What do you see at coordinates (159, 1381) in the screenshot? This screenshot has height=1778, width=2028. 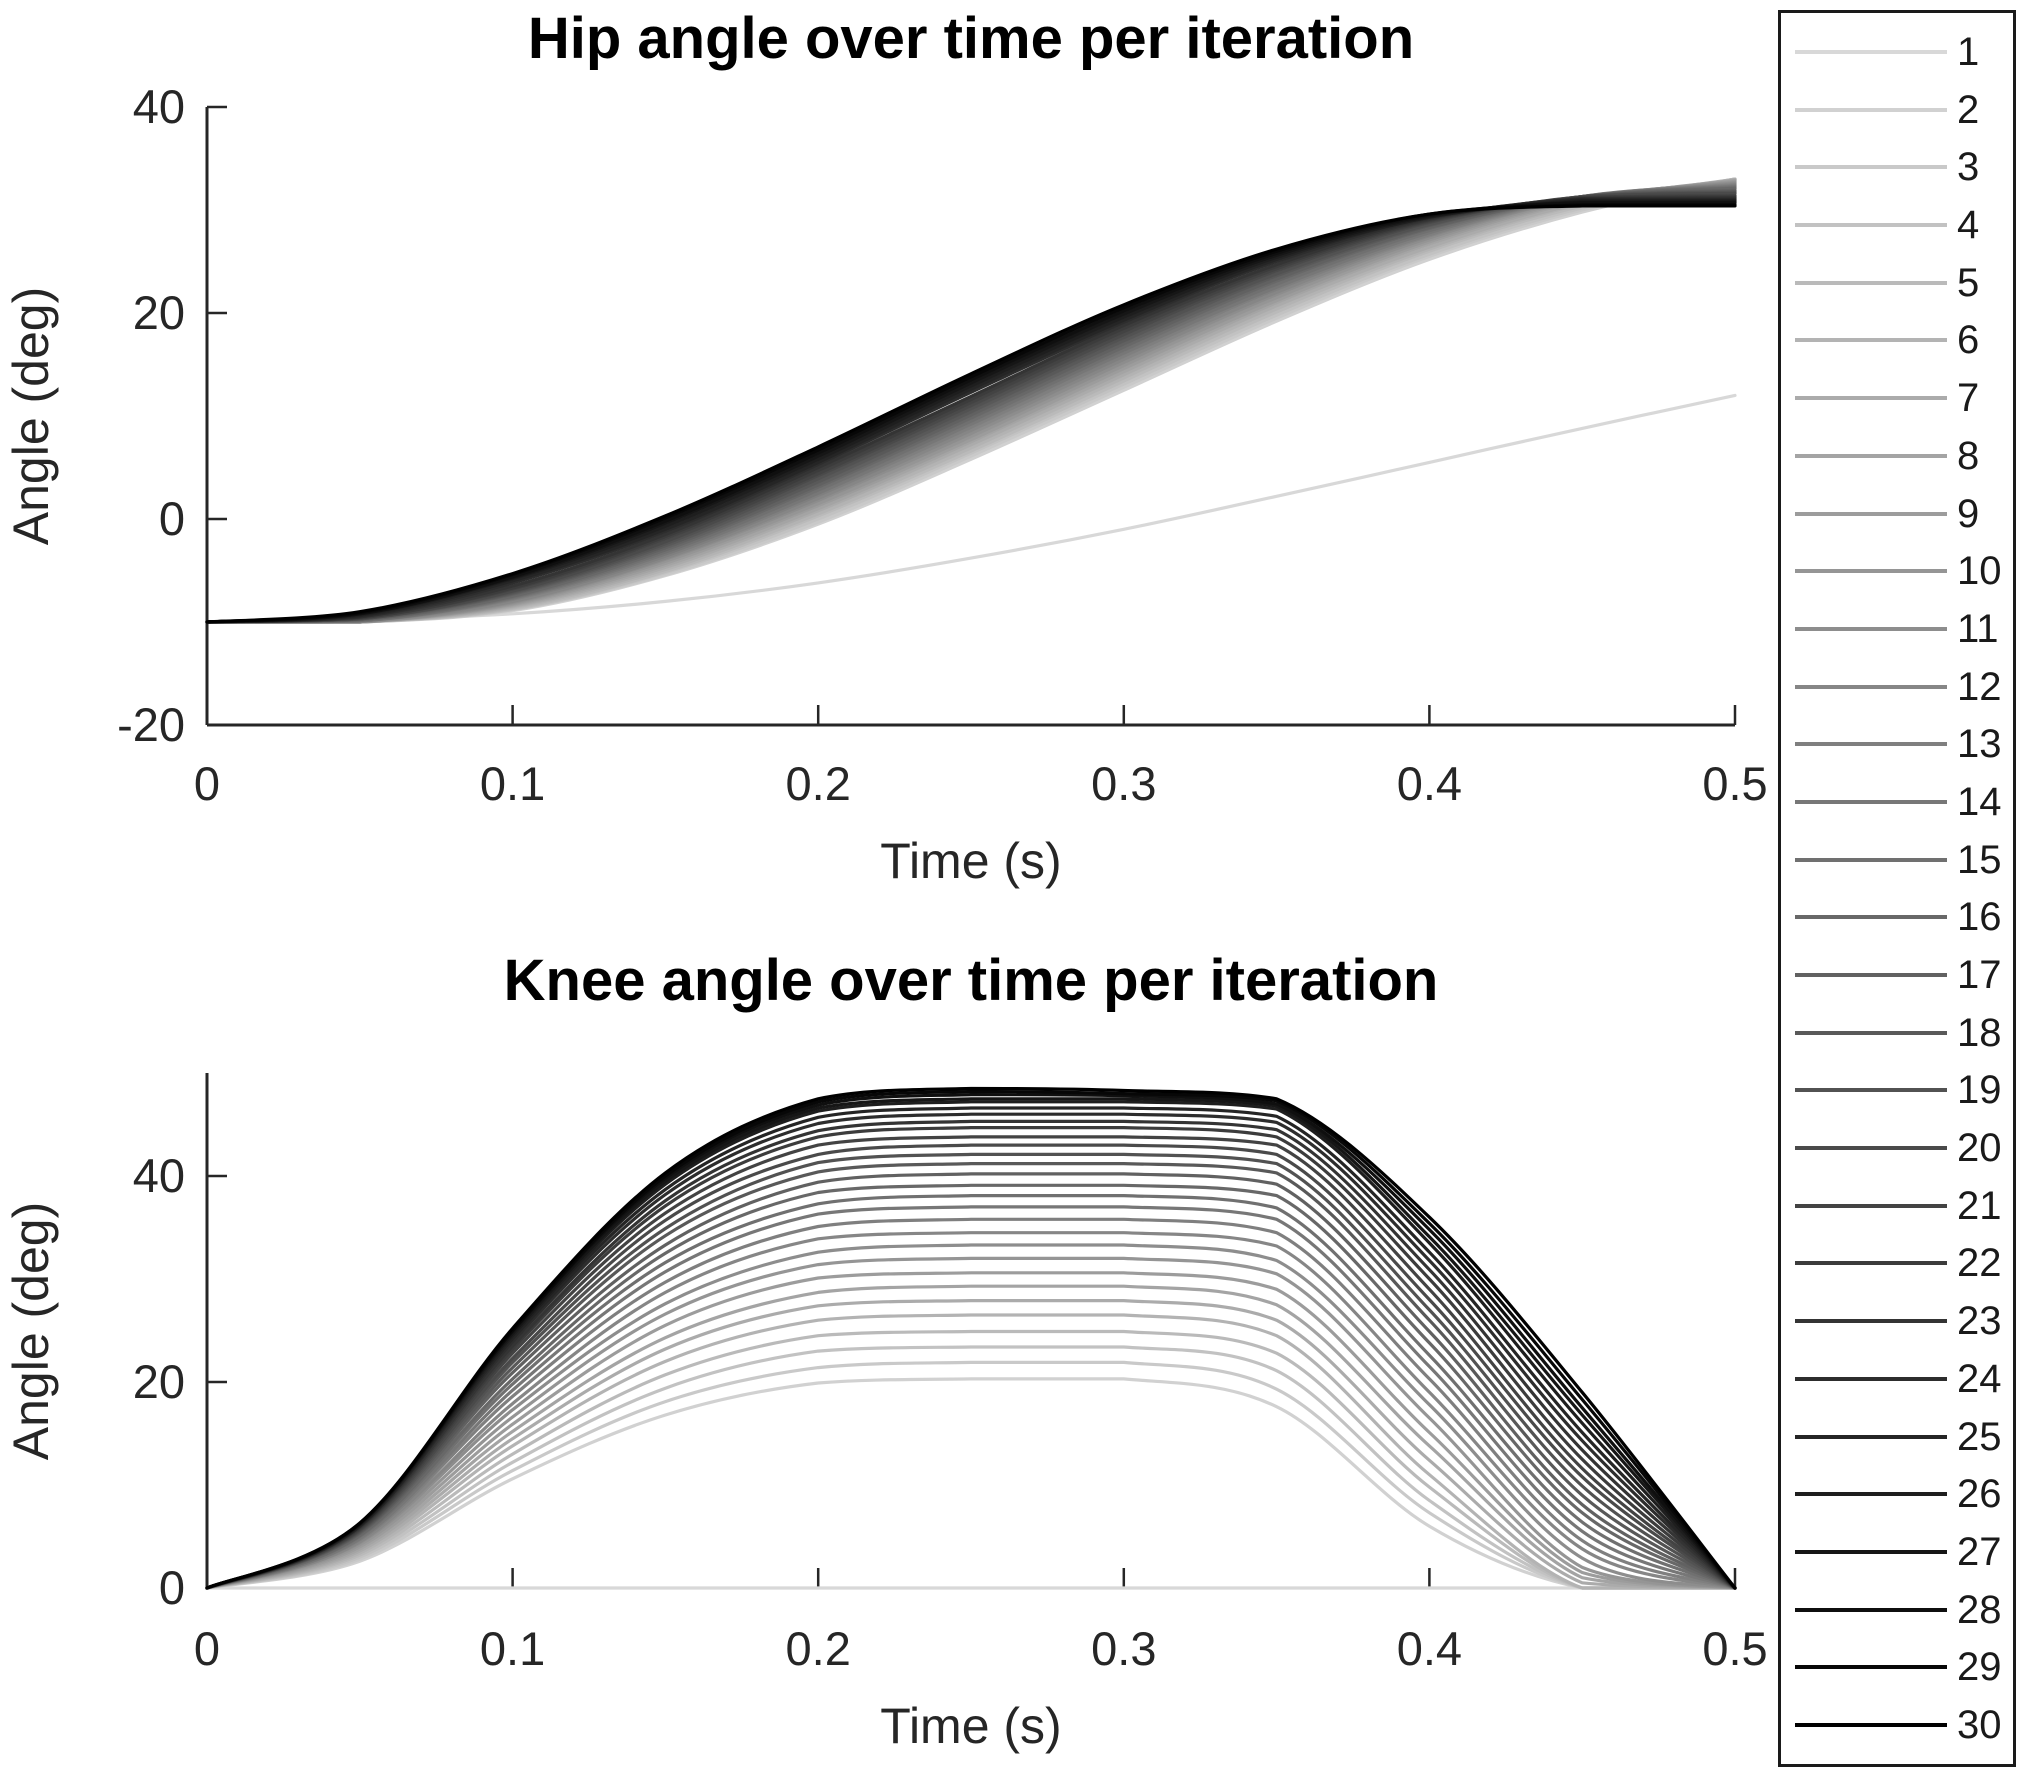 I see `knee-y-tick-label: 20` at bounding box center [159, 1381].